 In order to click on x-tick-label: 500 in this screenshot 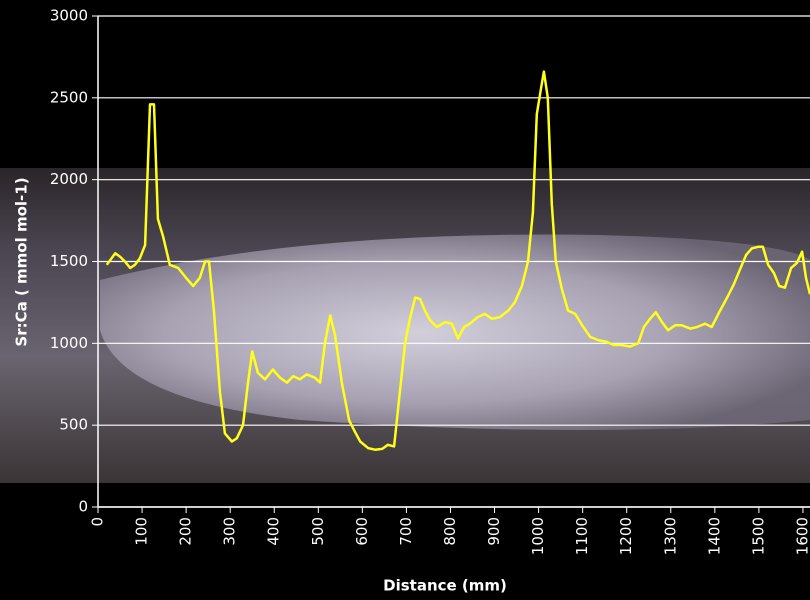, I will do `click(318, 531)`.